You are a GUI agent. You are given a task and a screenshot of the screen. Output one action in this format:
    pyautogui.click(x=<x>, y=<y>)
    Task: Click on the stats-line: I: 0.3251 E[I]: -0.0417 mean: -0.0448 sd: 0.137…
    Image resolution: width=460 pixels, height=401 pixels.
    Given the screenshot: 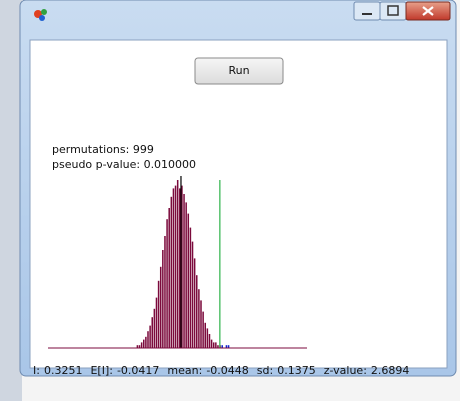 What is the action you would take?
    pyautogui.click(x=221, y=370)
    